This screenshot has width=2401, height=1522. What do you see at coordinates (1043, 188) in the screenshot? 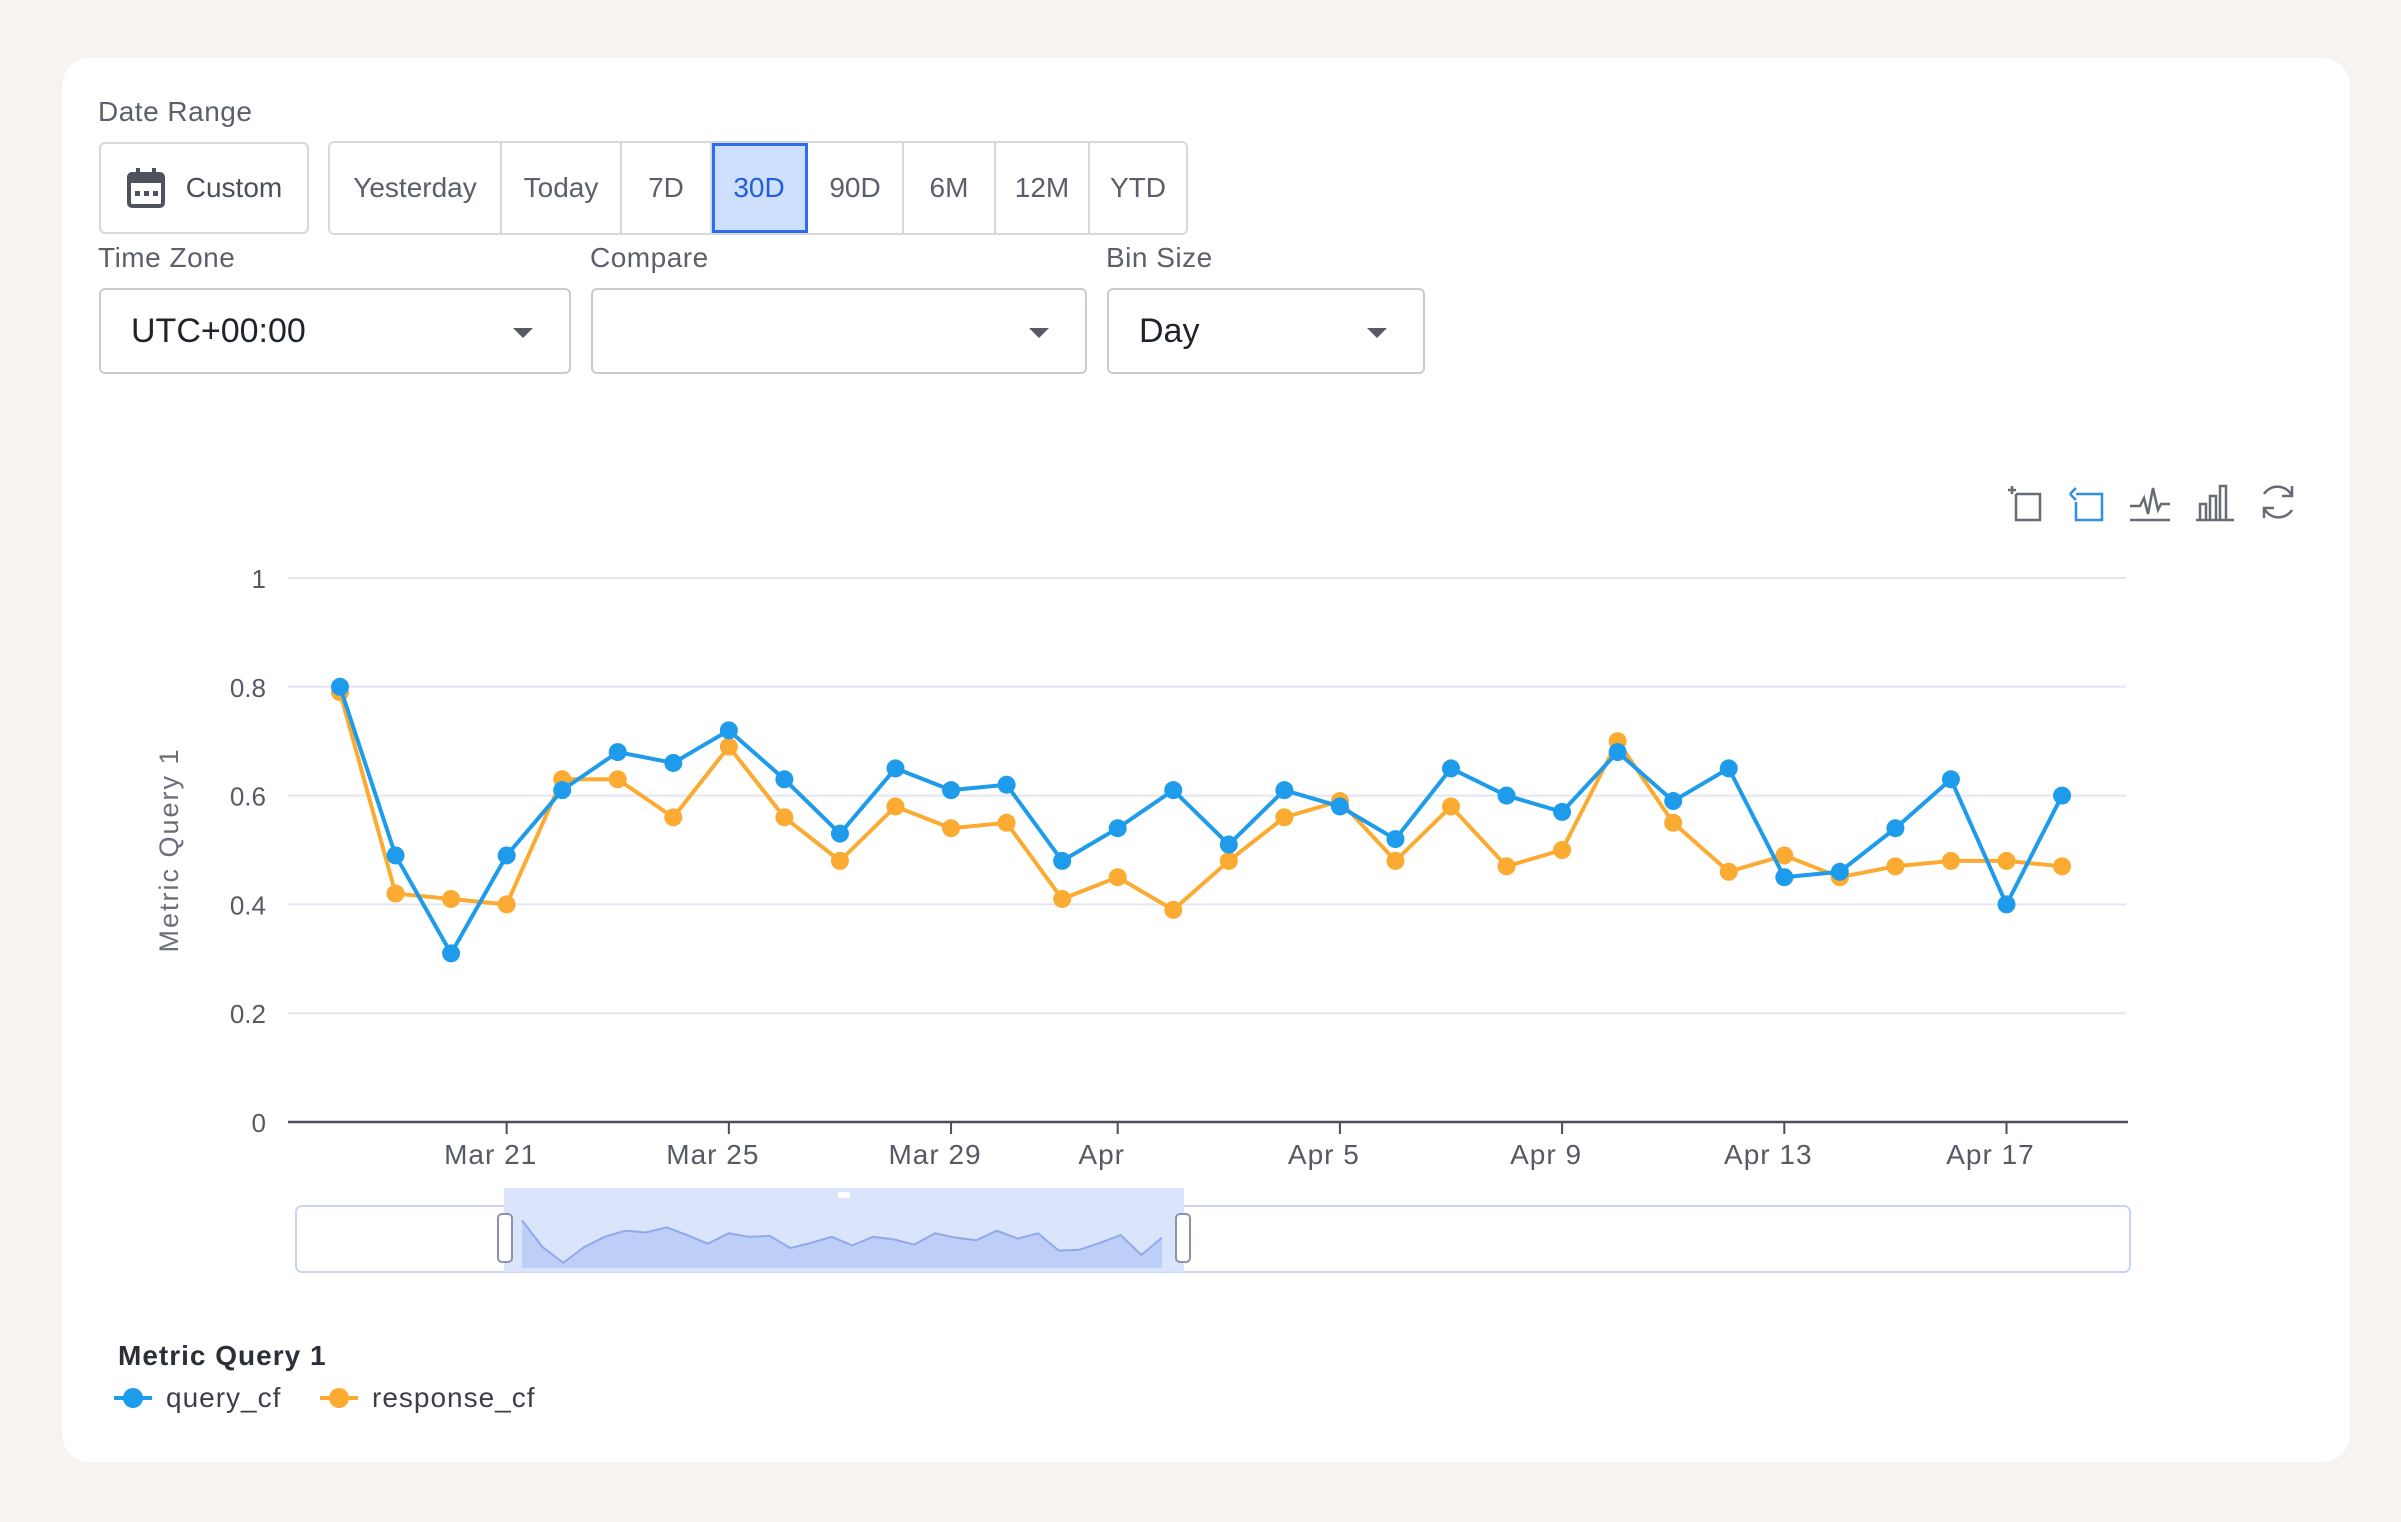
I see `range-option-12m: 12M` at bounding box center [1043, 188].